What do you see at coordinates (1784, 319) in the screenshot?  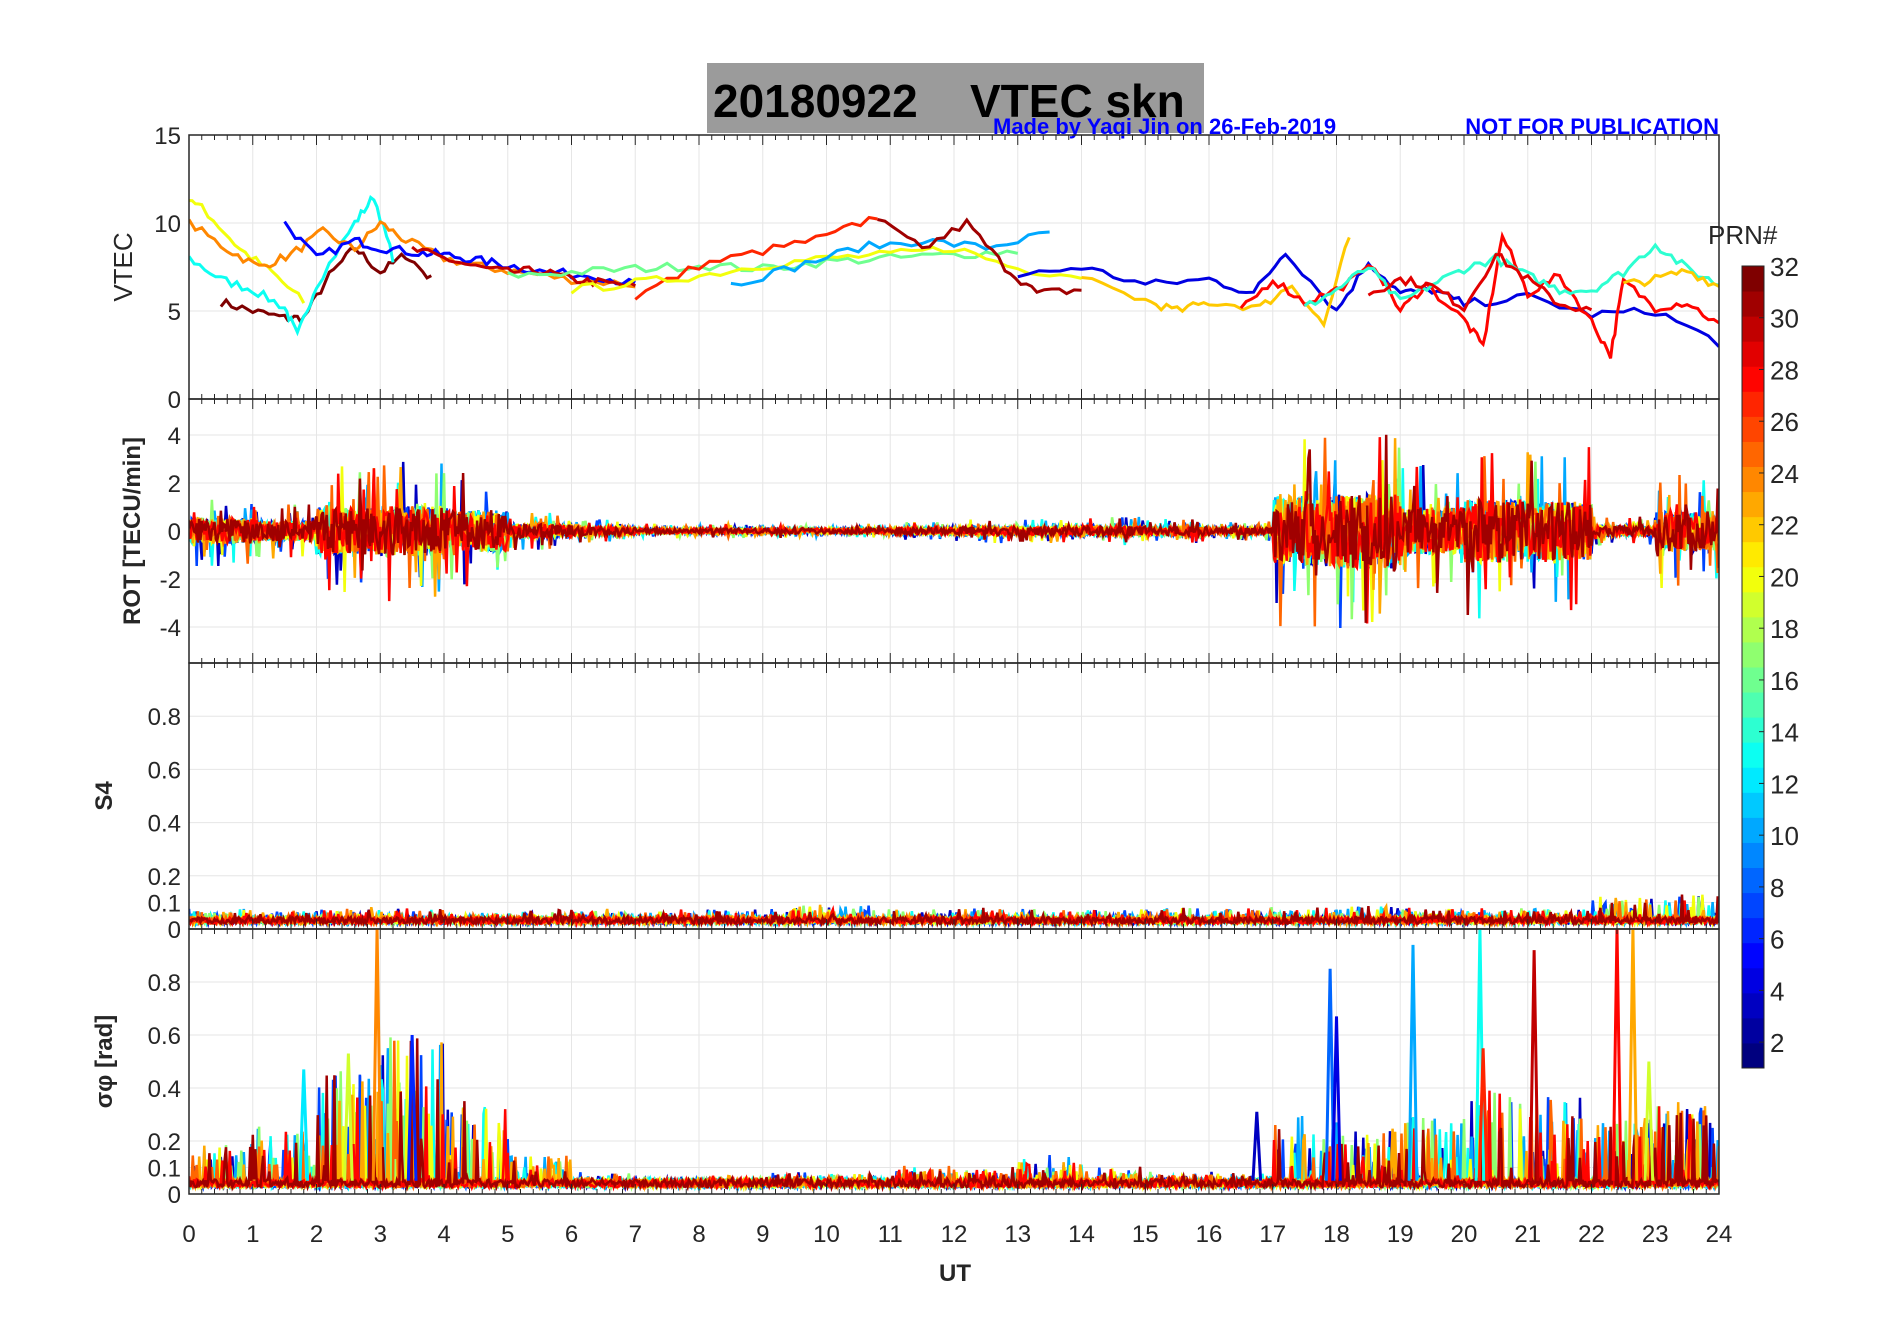 I see `colorbar-tick-label: 30` at bounding box center [1784, 319].